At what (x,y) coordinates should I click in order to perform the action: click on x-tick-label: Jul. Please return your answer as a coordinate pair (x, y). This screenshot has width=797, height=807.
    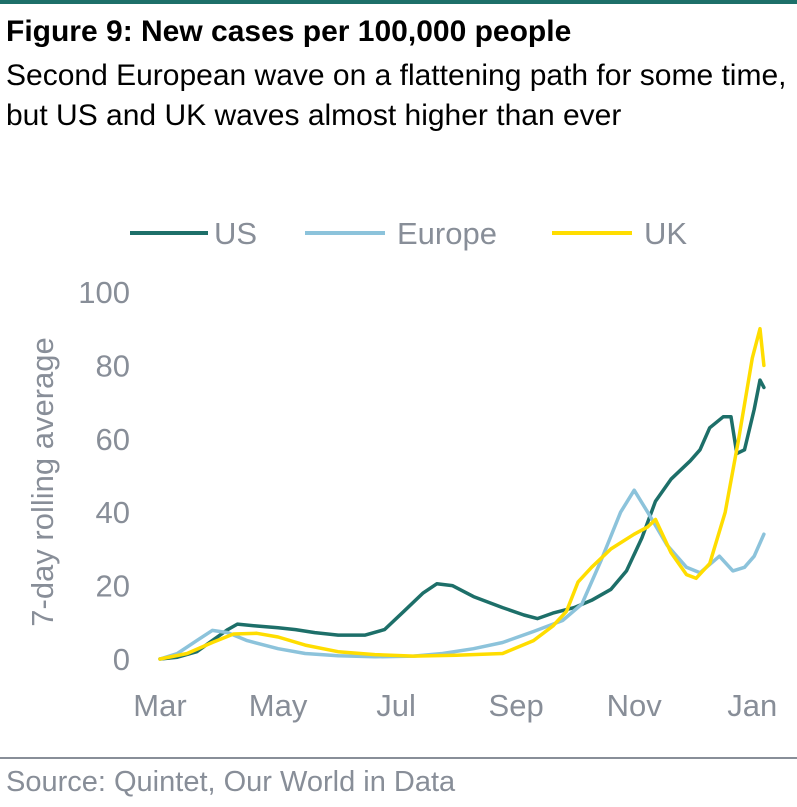
    Looking at the image, I should click on (396, 705).